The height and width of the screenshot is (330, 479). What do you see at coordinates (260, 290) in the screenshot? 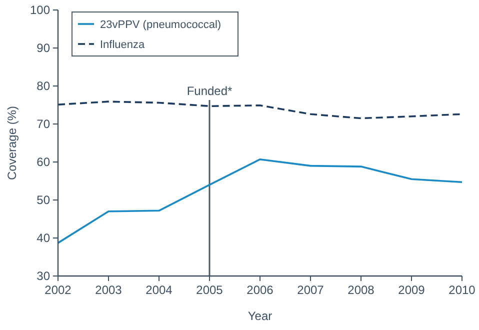
I see `x-tick-label: 2006` at bounding box center [260, 290].